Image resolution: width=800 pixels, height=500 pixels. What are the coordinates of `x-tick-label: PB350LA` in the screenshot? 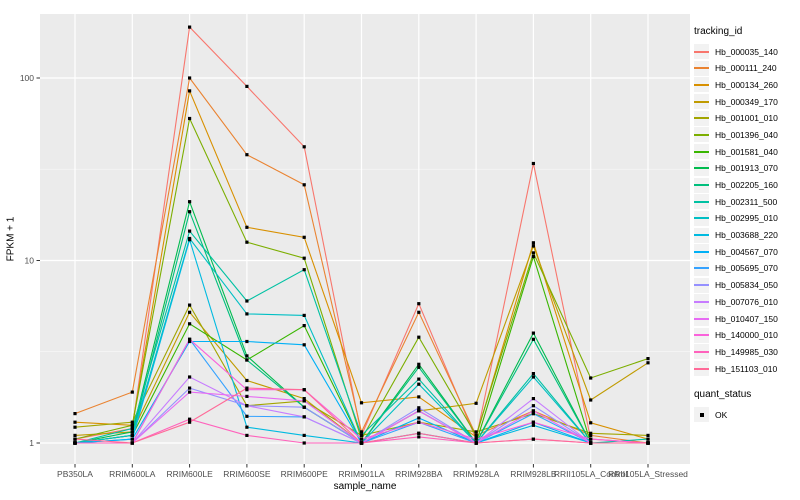 It's located at (75, 474).